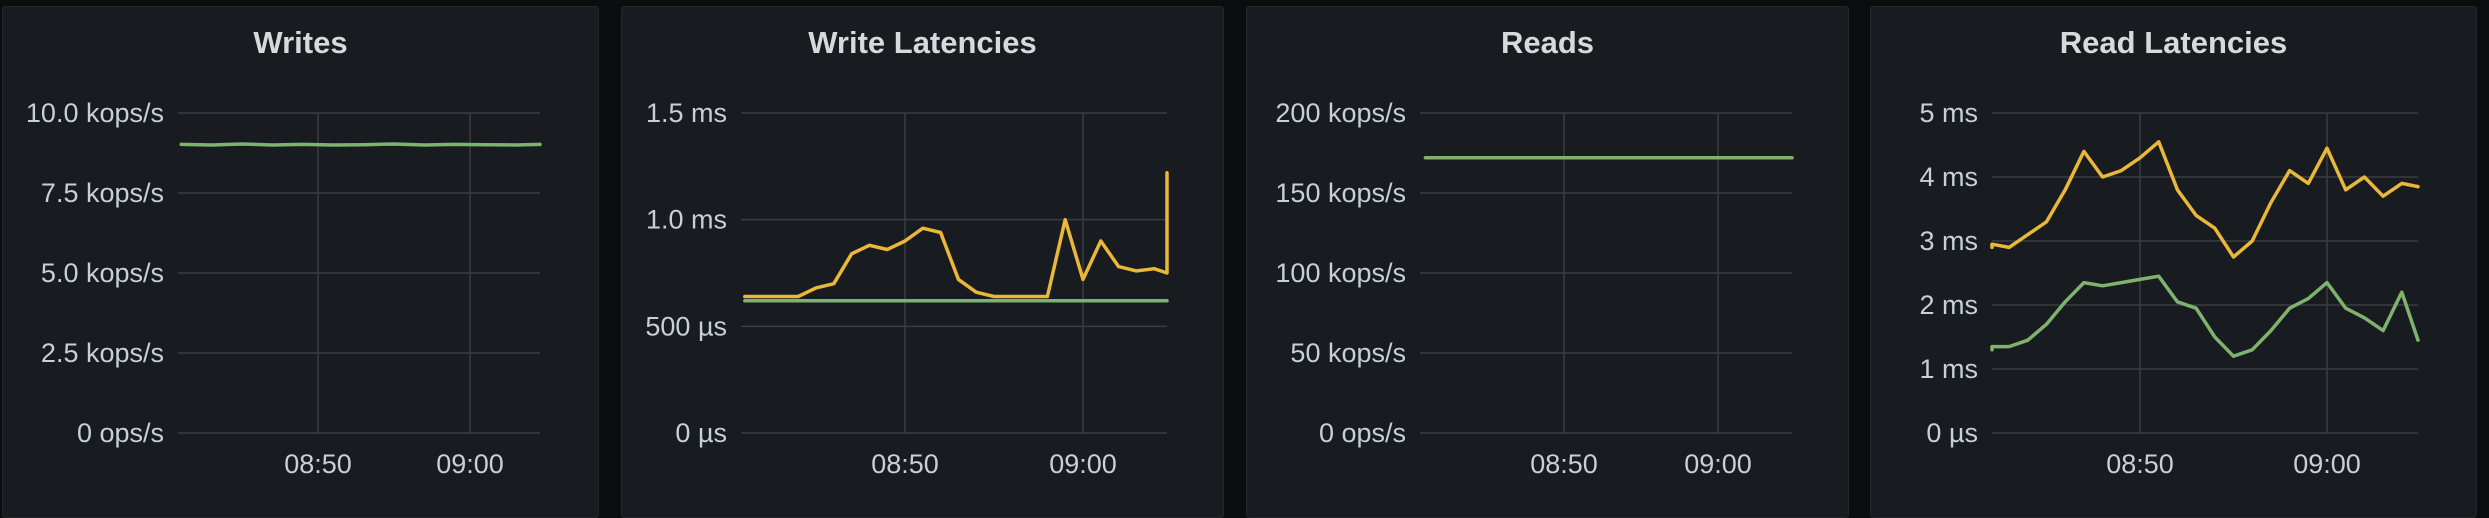 The width and height of the screenshot is (2489, 518). I want to click on y-tick-label: 50 kops/s, so click(1348, 353).